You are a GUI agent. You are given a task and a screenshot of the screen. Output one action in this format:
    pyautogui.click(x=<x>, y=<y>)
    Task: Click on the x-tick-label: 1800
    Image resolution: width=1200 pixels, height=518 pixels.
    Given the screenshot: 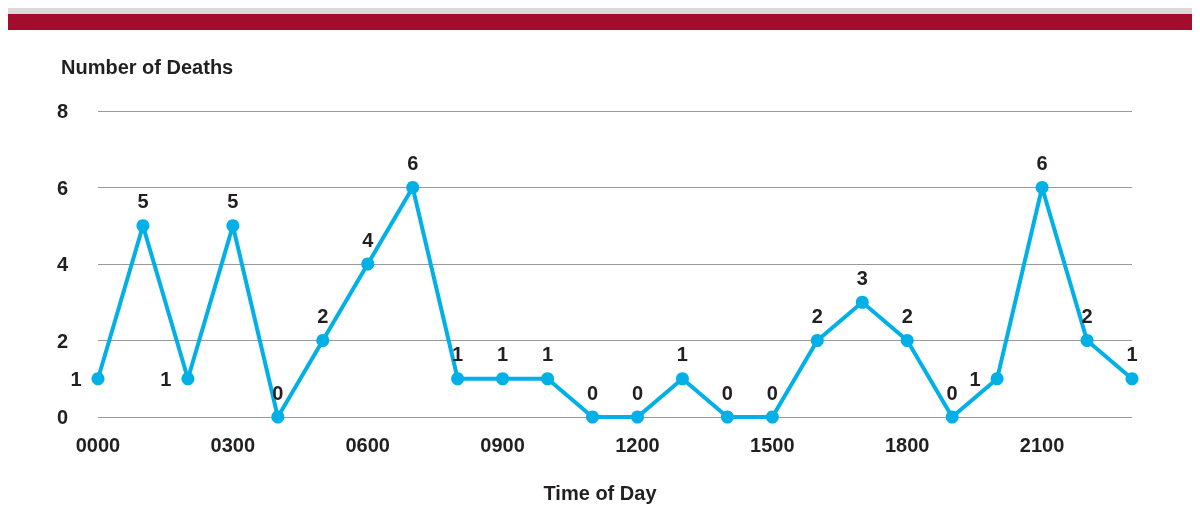 What is the action you would take?
    pyautogui.click(x=907, y=445)
    